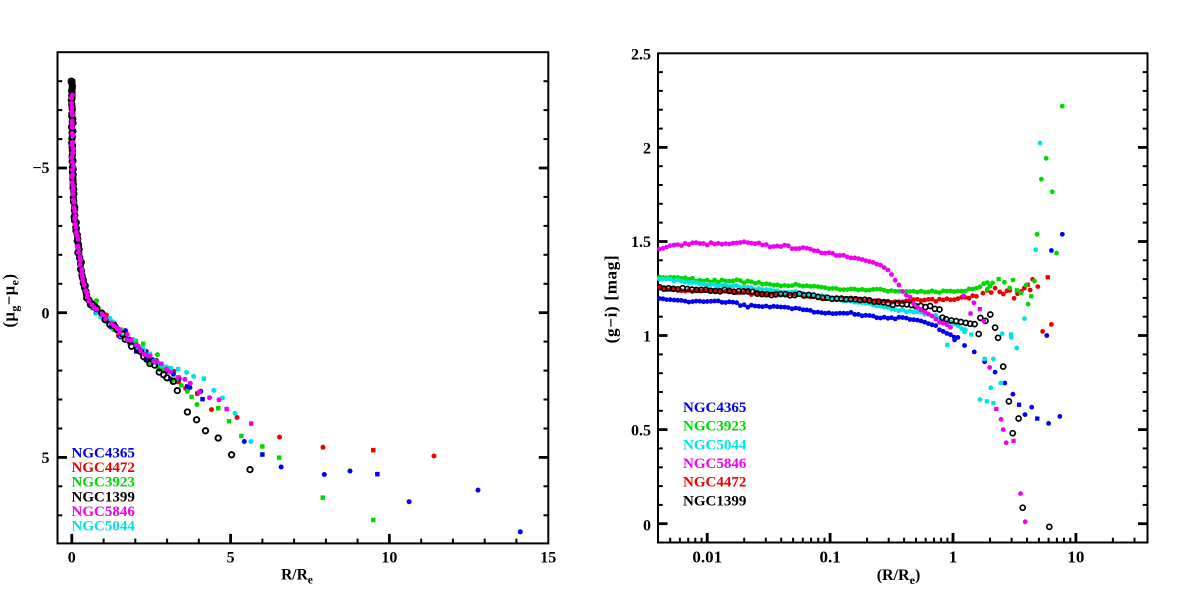 Image resolution: width=1200 pixels, height=598 pixels. What do you see at coordinates (641, 55) in the screenshot?
I see `svg-text: 2.5` at bounding box center [641, 55].